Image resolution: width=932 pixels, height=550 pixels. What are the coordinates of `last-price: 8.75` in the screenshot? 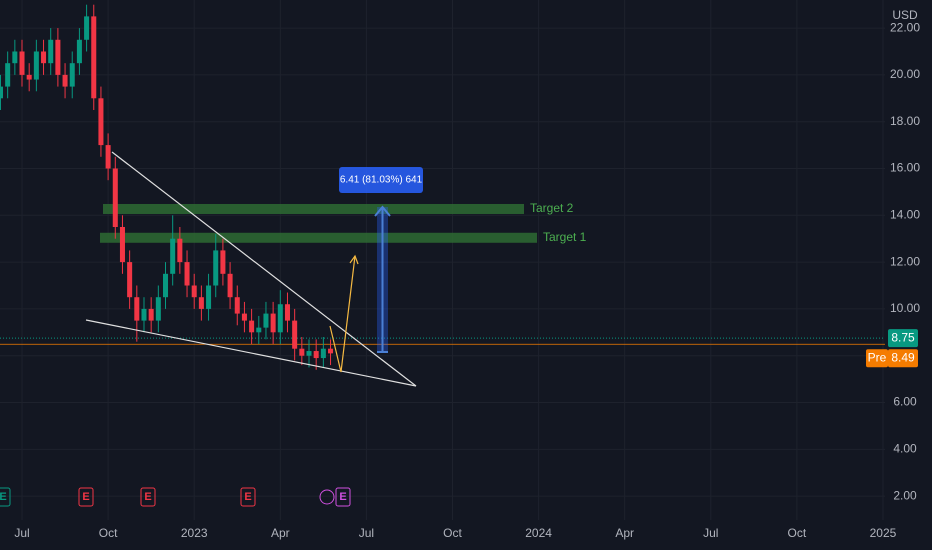 It's located at (903, 337).